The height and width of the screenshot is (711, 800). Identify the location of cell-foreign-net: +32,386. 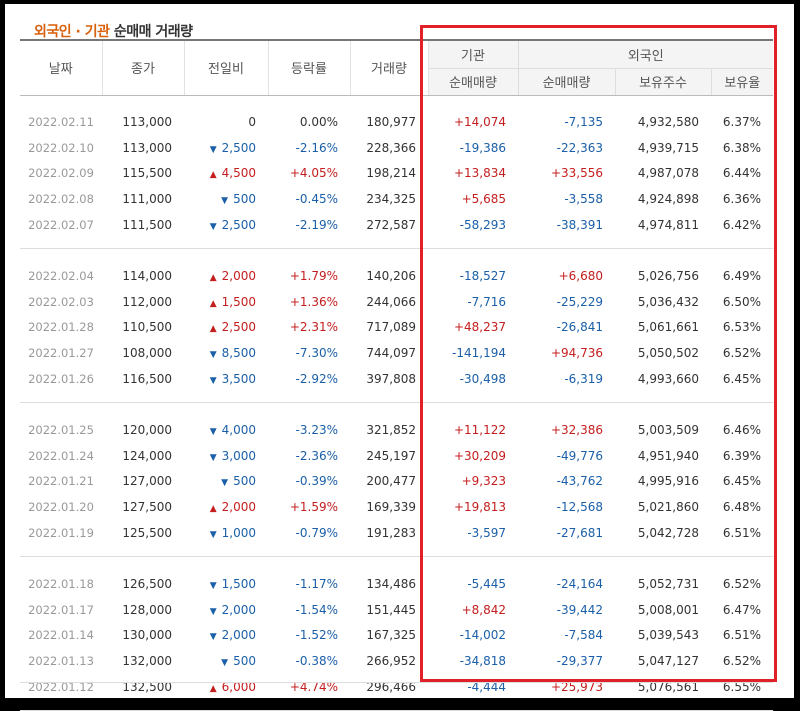
(576, 429).